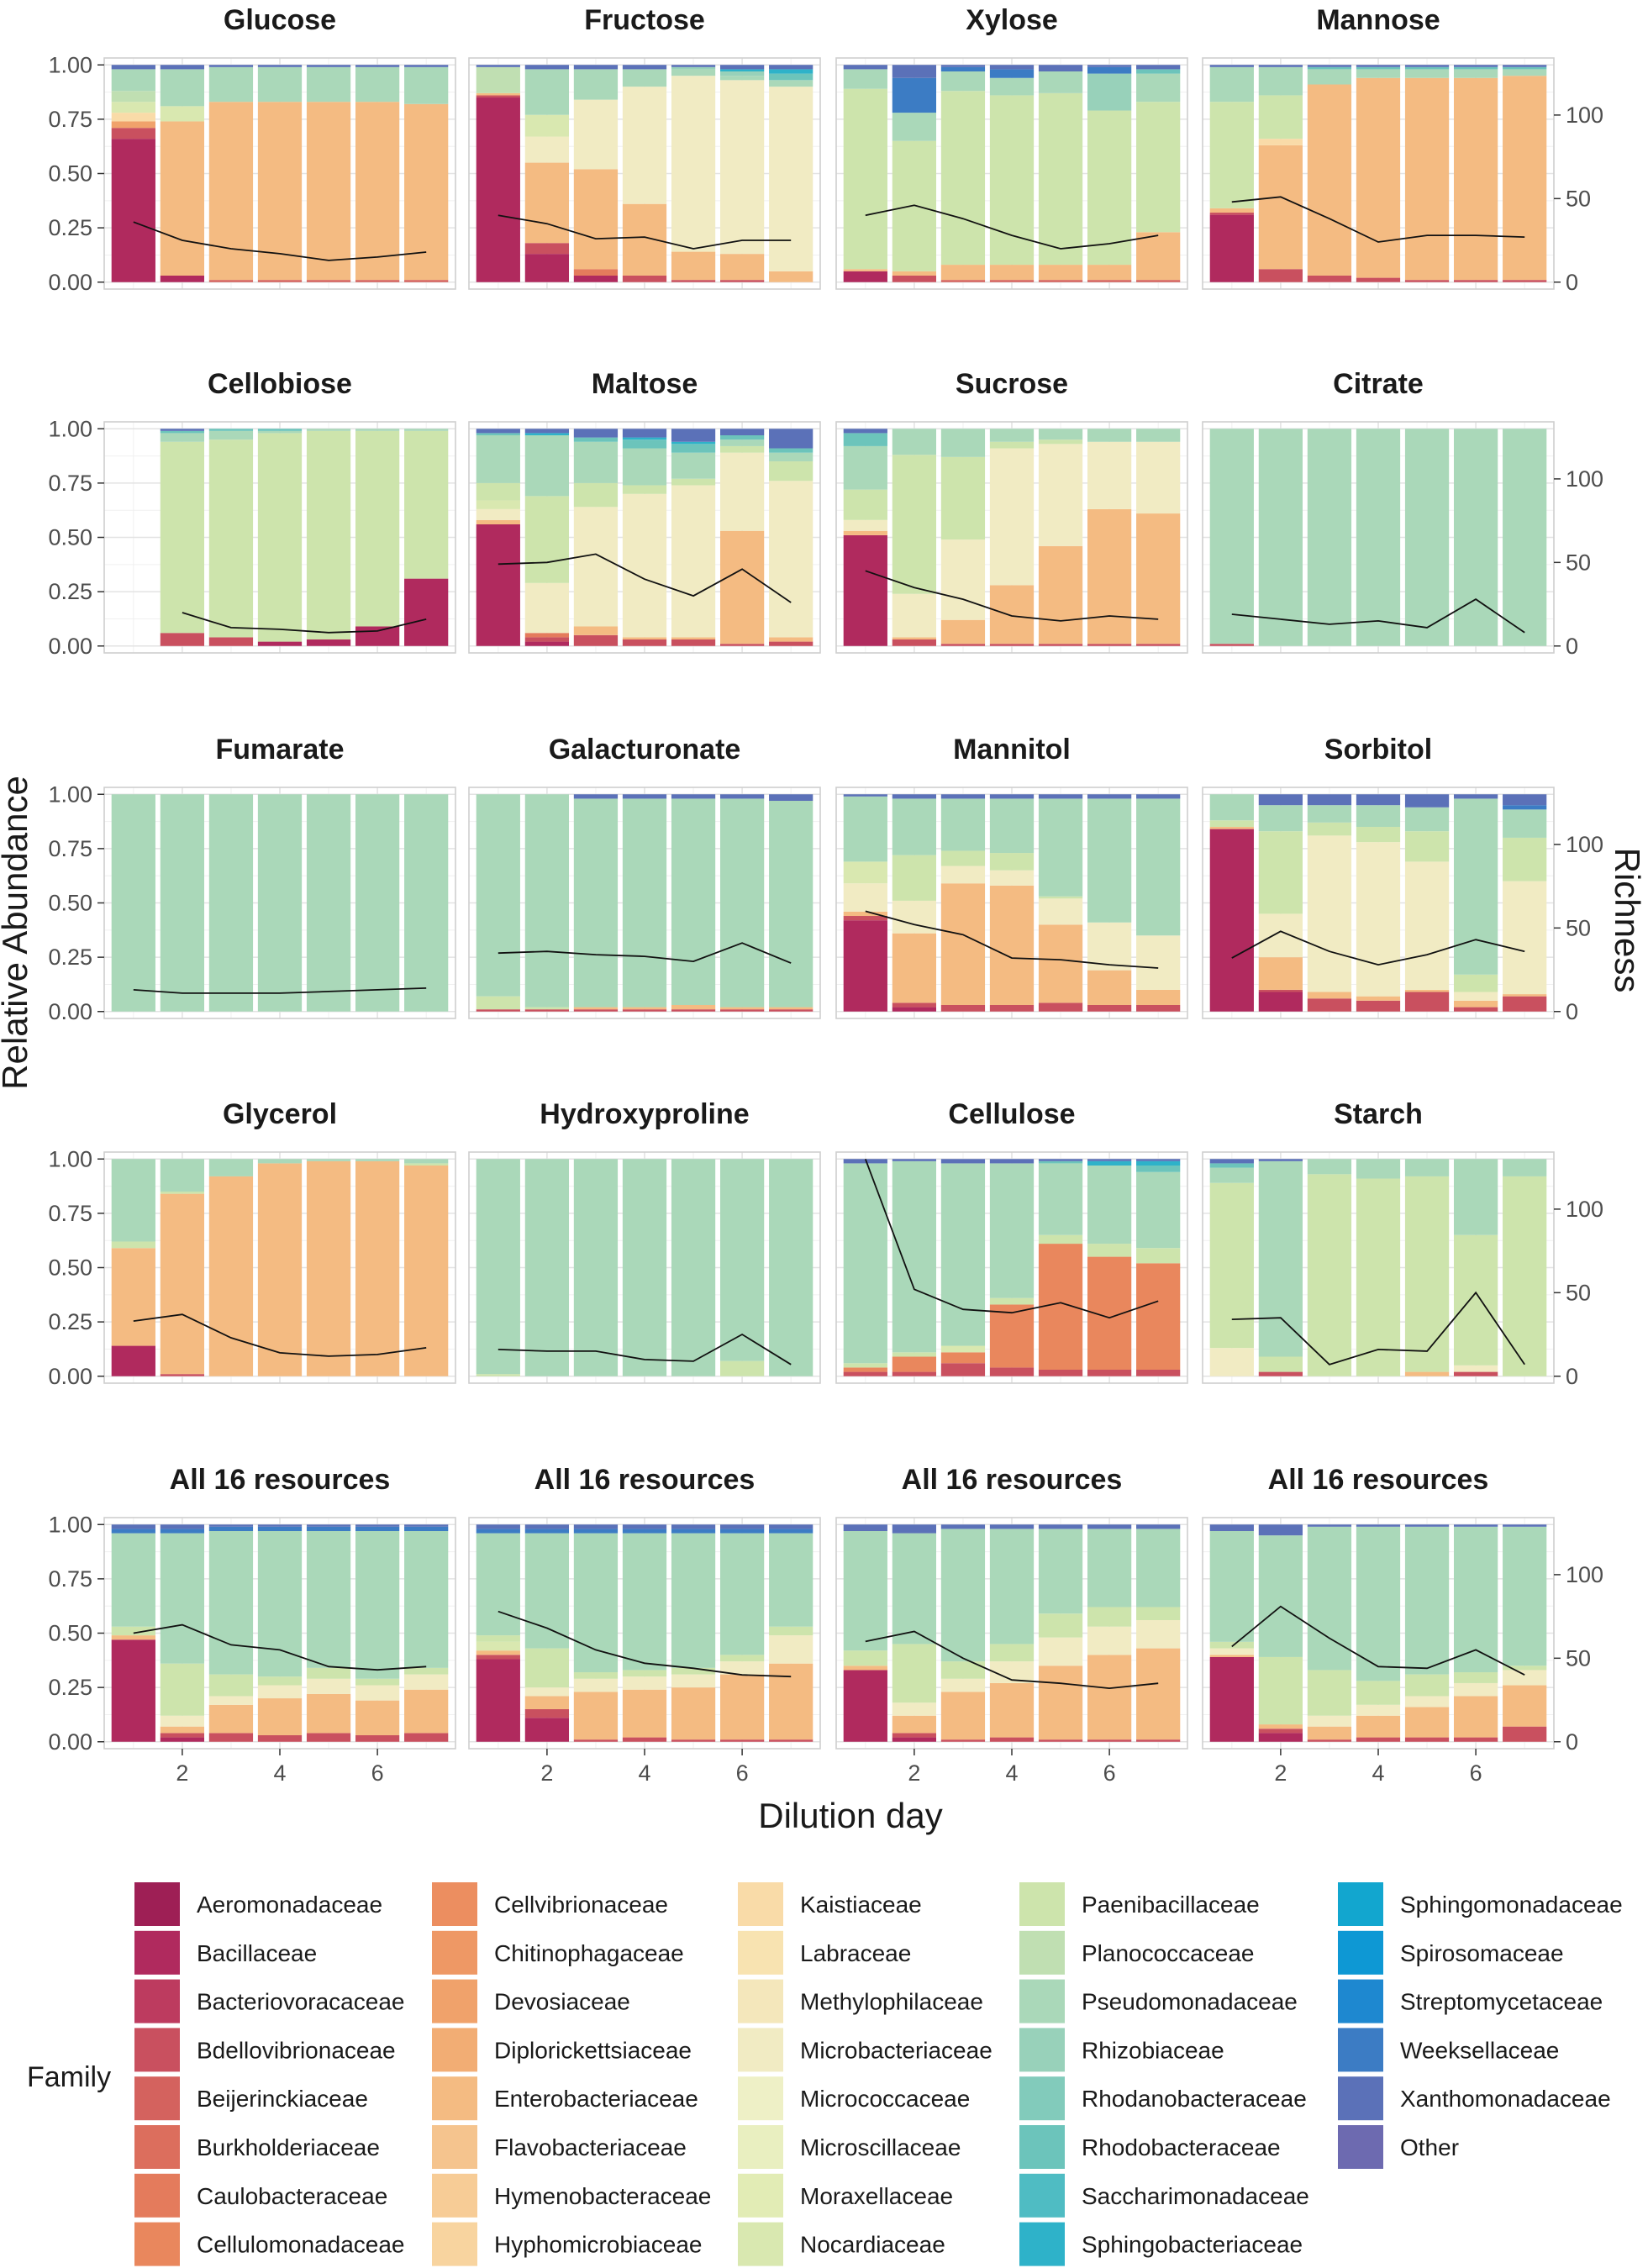  I want to click on legend-label: Cellvibrionaceae, so click(581, 1905).